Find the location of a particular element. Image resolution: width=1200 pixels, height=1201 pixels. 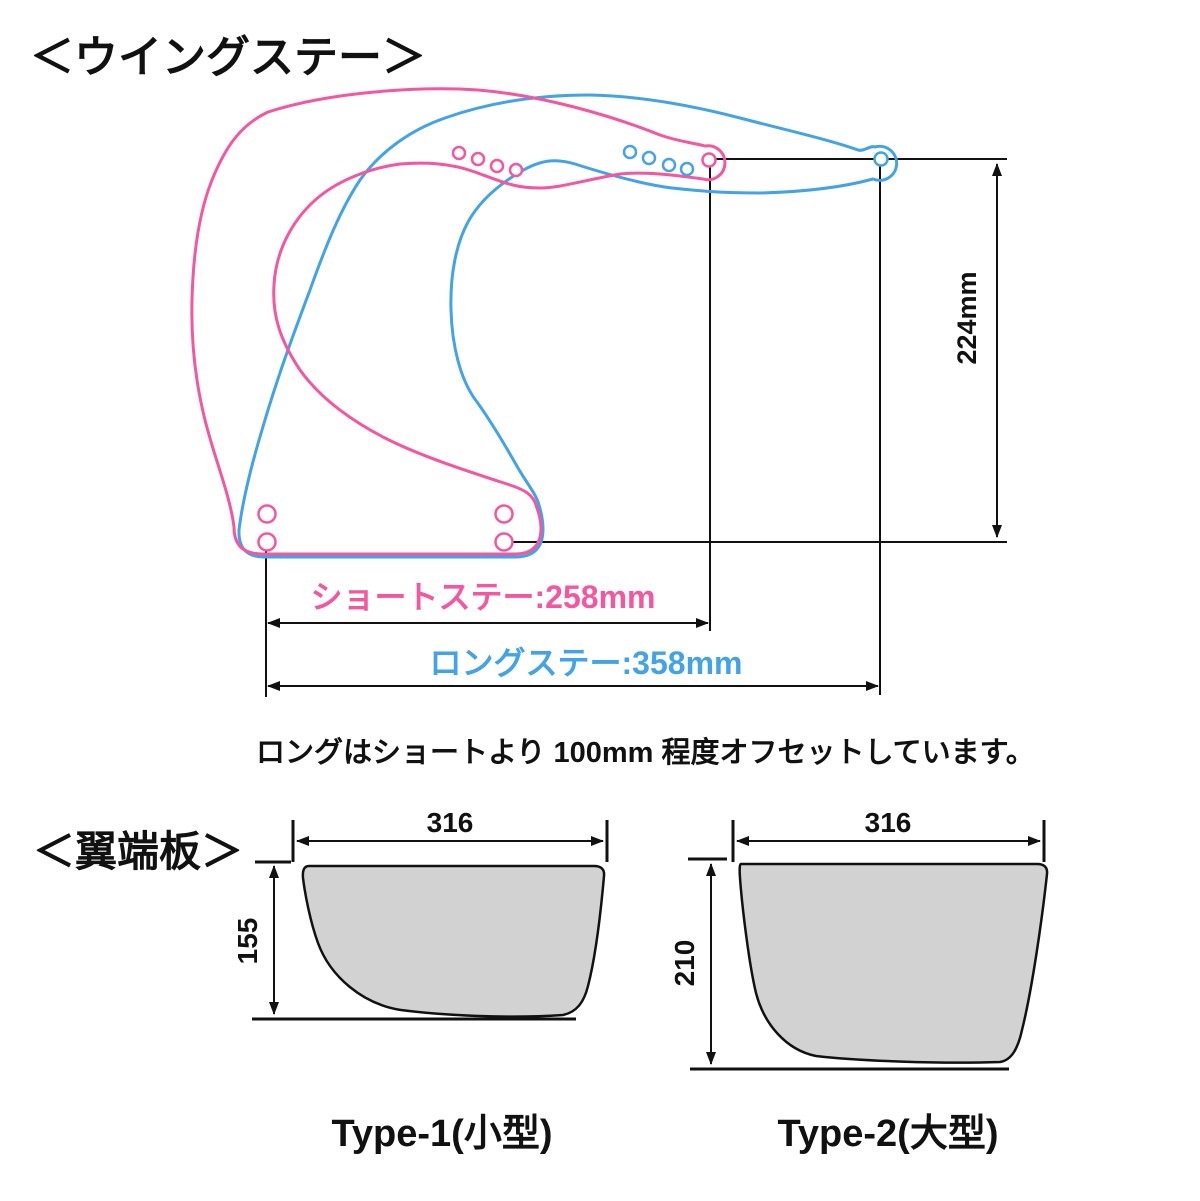

type2-width-label: 316 is located at coordinates (888, 822).